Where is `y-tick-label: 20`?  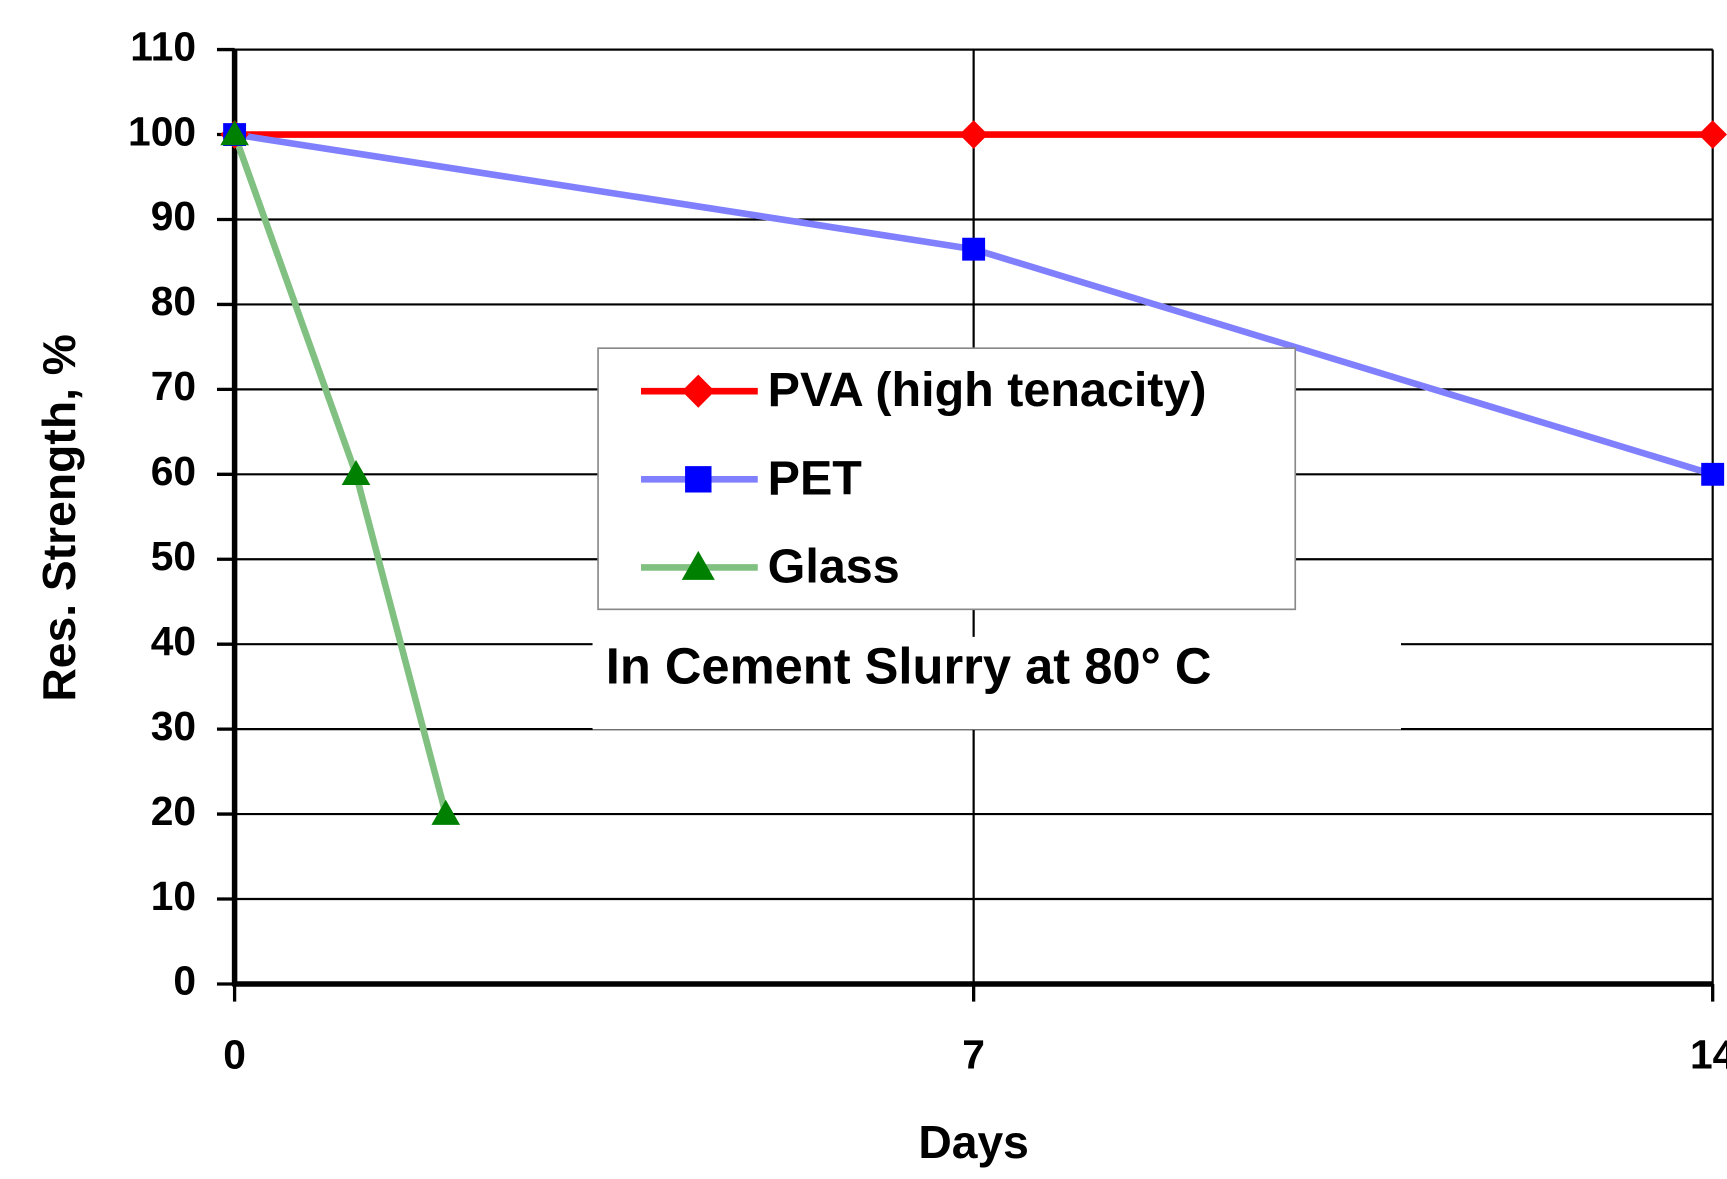
y-tick-label: 20 is located at coordinates (173, 811).